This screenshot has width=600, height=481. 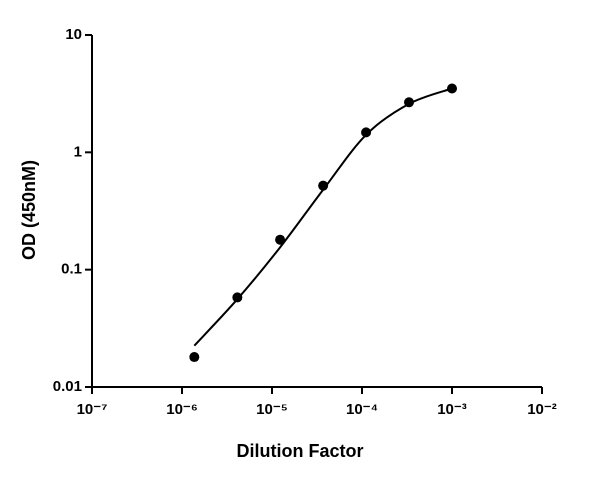 What do you see at coordinates (452, 409) in the screenshot?
I see `x-tick-label: 10⁻³` at bounding box center [452, 409].